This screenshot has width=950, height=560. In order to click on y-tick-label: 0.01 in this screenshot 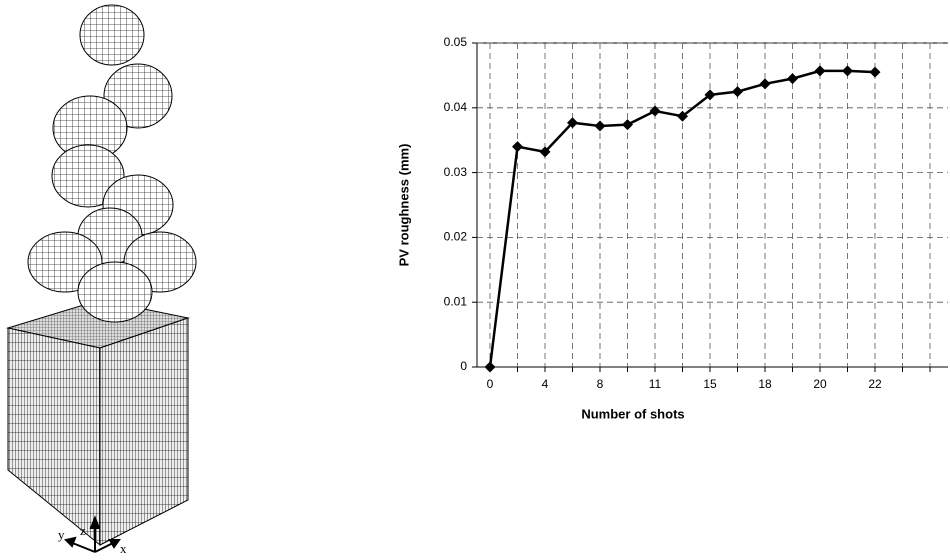, I will do `click(456, 301)`.